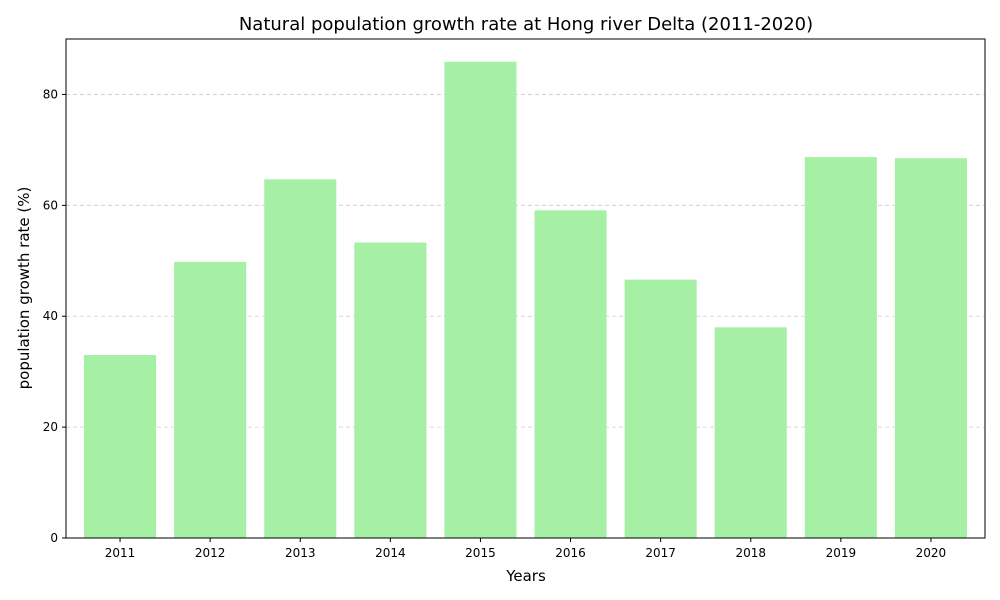 Image resolution: width=1000 pixels, height=600 pixels. Describe the element at coordinates (120, 446) in the screenshot. I see `bar-2011` at that location.